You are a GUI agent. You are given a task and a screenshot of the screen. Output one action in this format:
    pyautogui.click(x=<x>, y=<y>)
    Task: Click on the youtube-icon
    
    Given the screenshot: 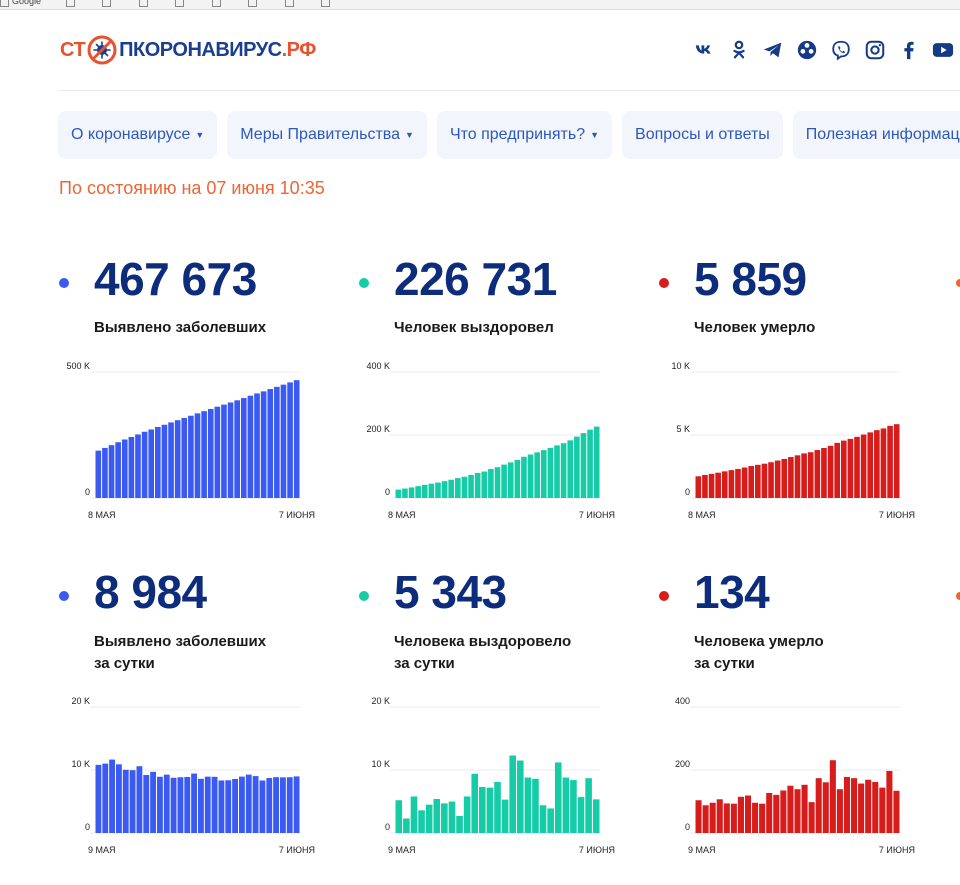 What is the action you would take?
    pyautogui.click(x=943, y=50)
    